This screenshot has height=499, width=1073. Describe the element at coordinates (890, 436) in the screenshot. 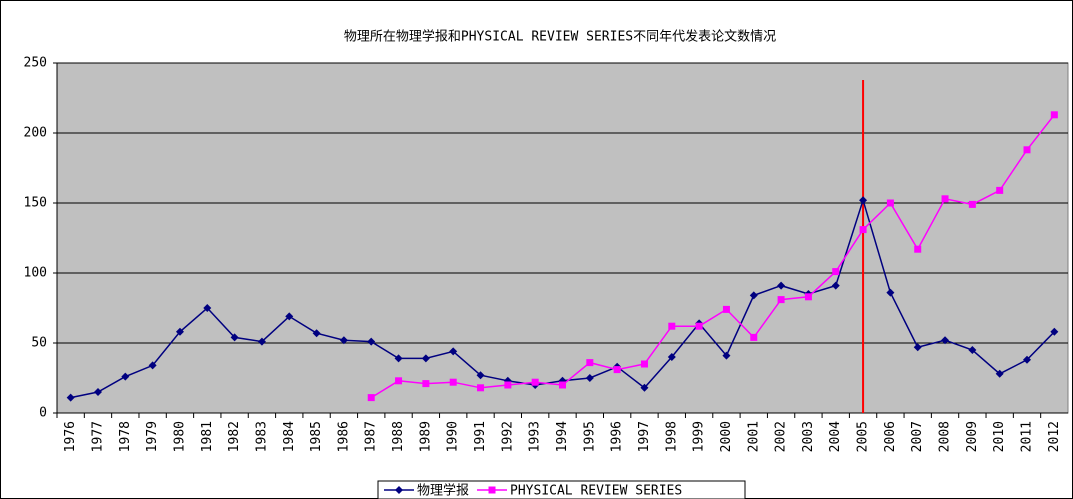

I see `x-tick-label: 2006` at that location.